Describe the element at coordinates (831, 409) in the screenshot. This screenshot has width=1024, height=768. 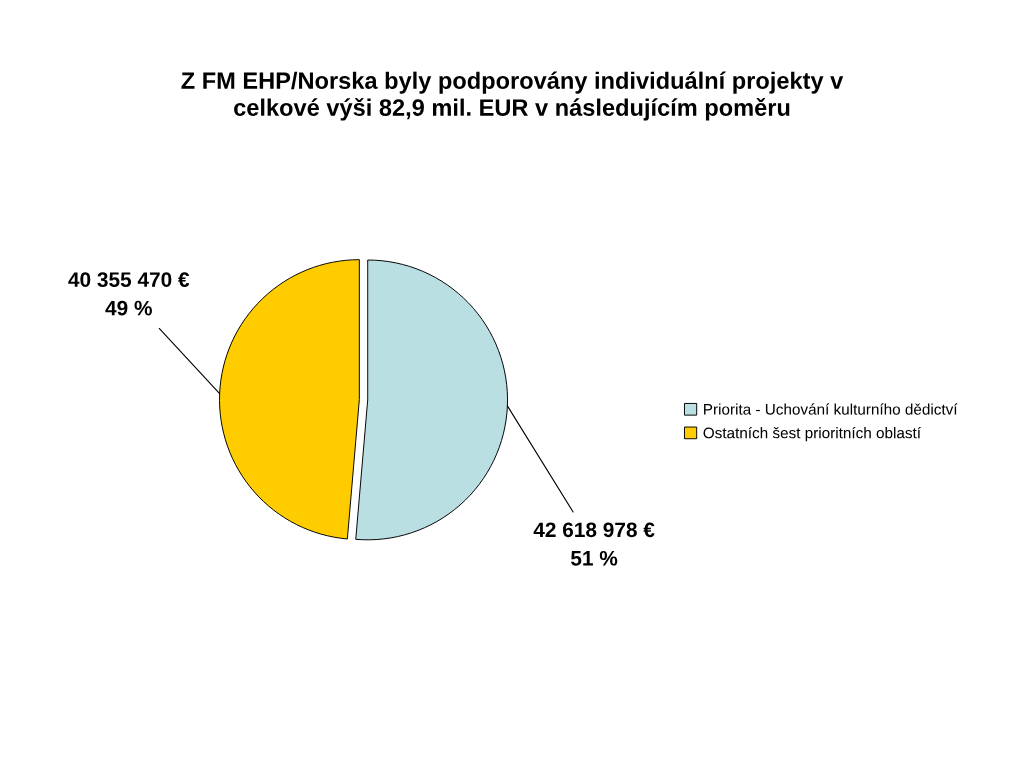
I see `legend-label: Priorita - Uchování kulturního dědictví` at that location.